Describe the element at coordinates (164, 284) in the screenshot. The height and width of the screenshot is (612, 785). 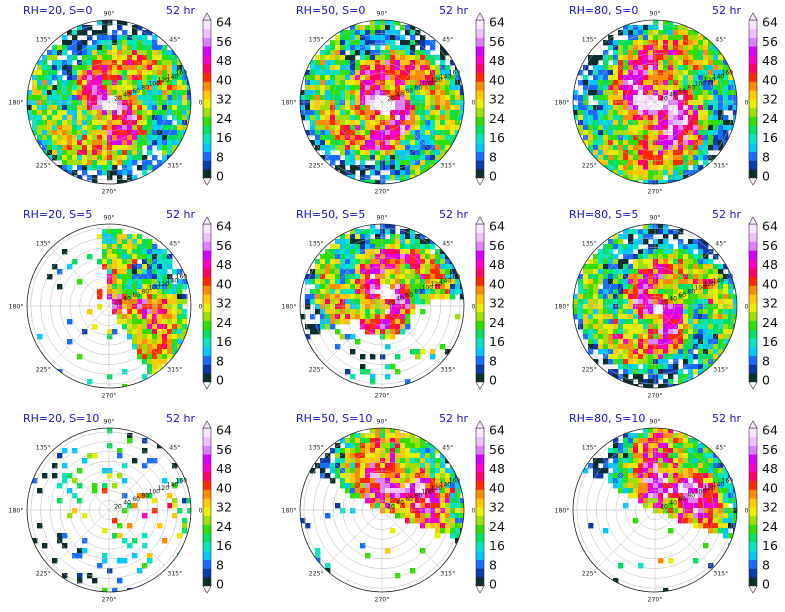
I see `radial-tick-label: 120` at that location.